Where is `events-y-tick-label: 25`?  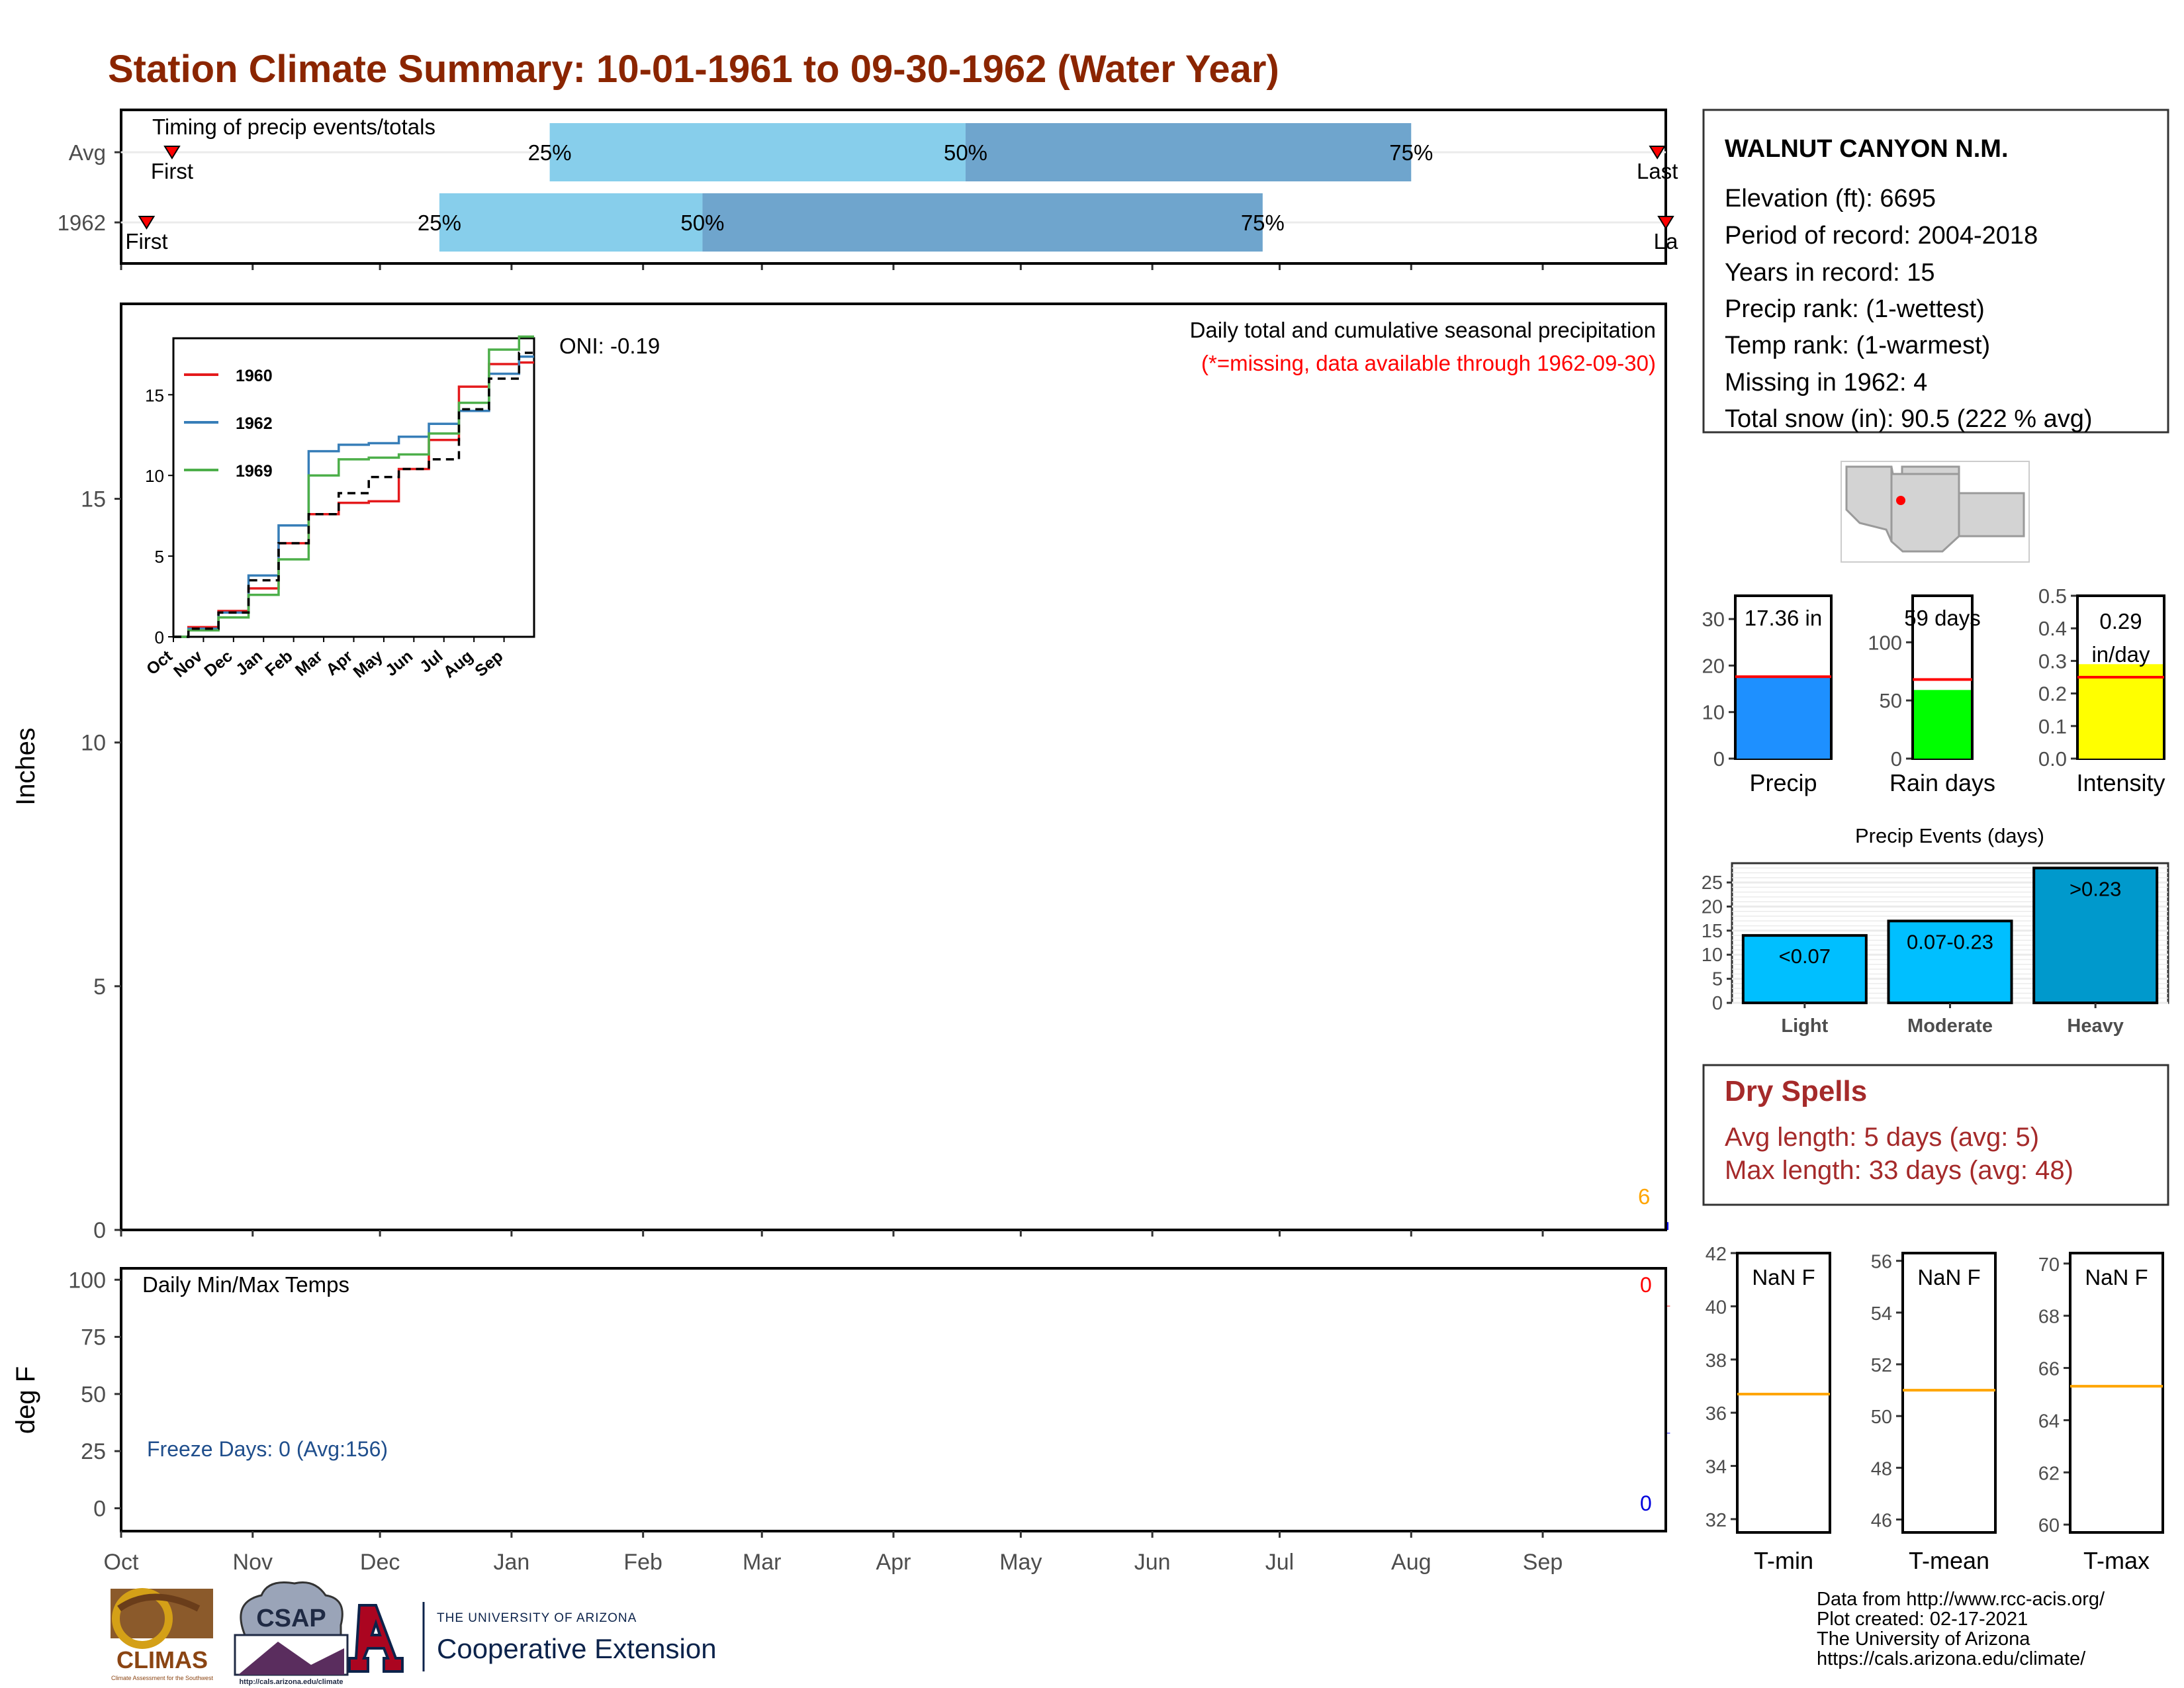 events-y-tick-label: 25 is located at coordinates (1712, 883).